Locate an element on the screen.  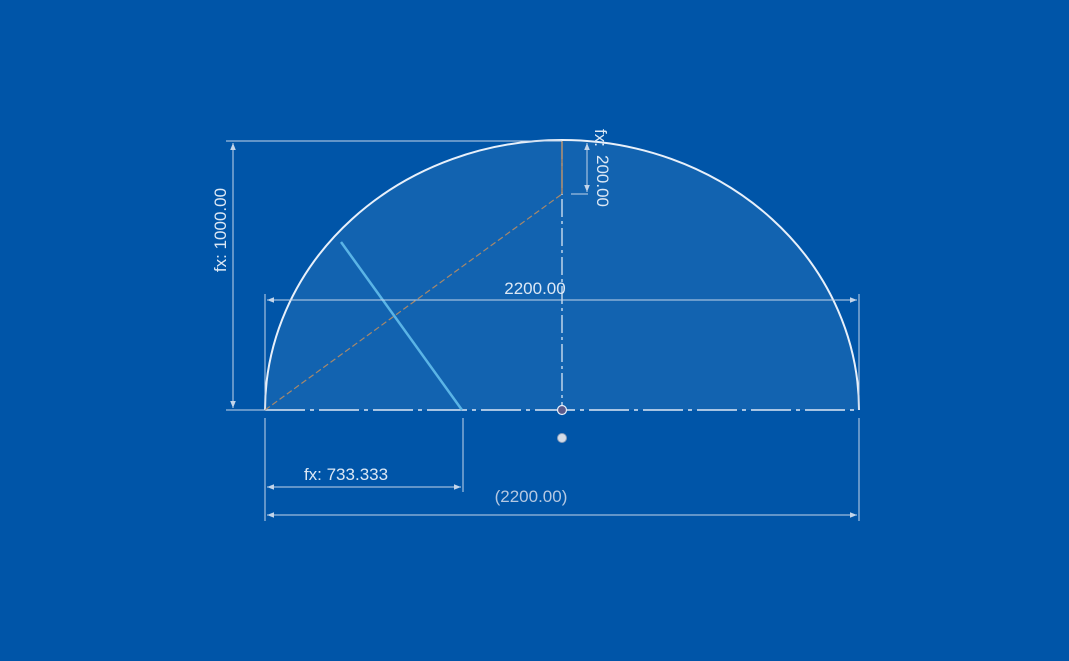
width-dimension-label: 2200.00 is located at coordinates (534, 288).